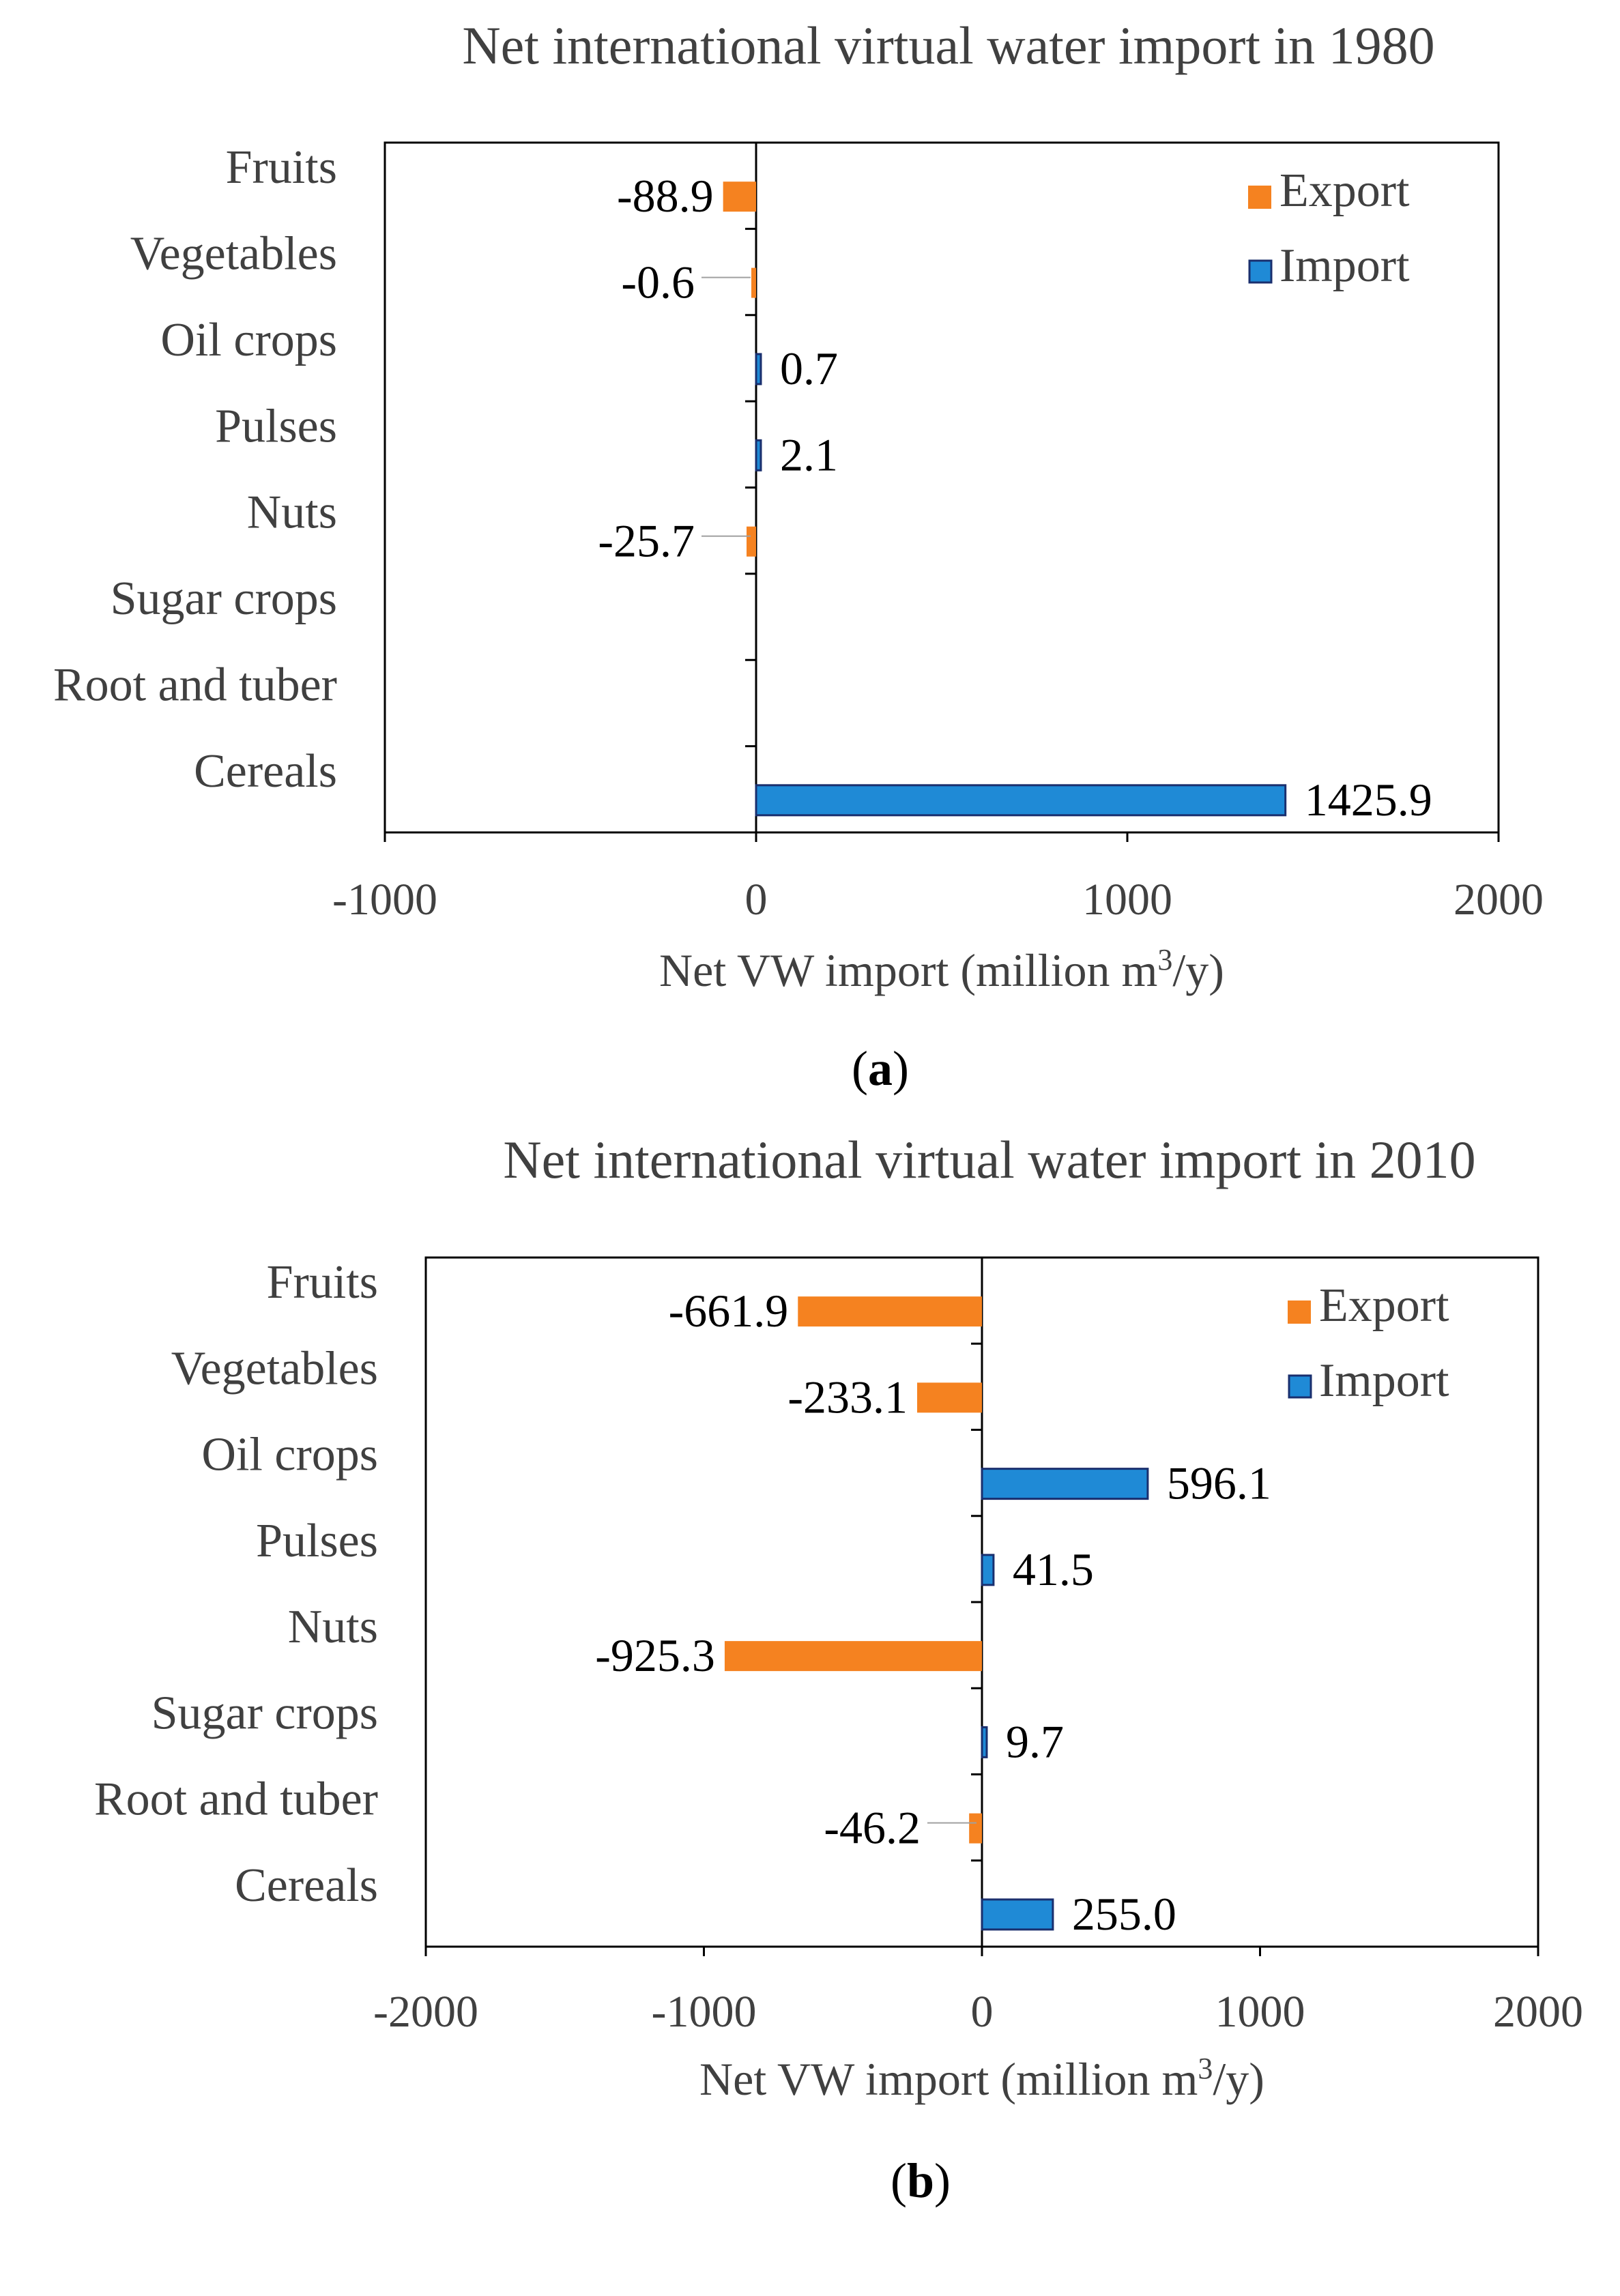 The image size is (1620, 2296). What do you see at coordinates (658, 282) in the screenshot?
I see `value-label: -0.6` at bounding box center [658, 282].